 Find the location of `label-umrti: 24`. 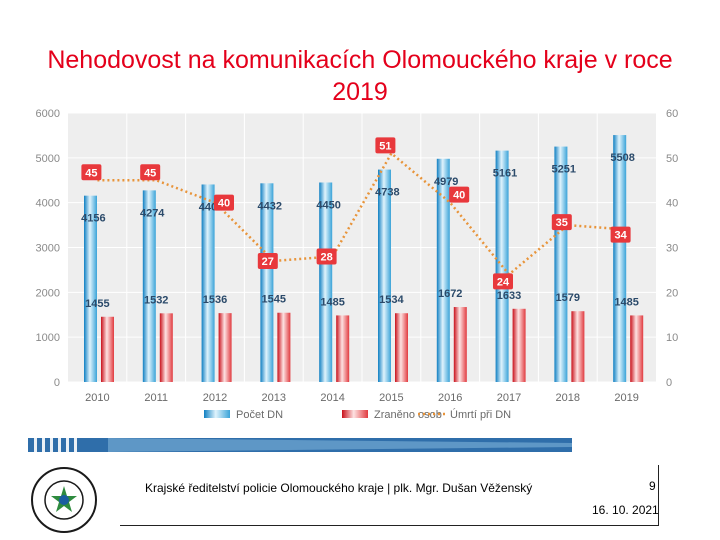

label-umrti: 24 is located at coordinates (503, 282).